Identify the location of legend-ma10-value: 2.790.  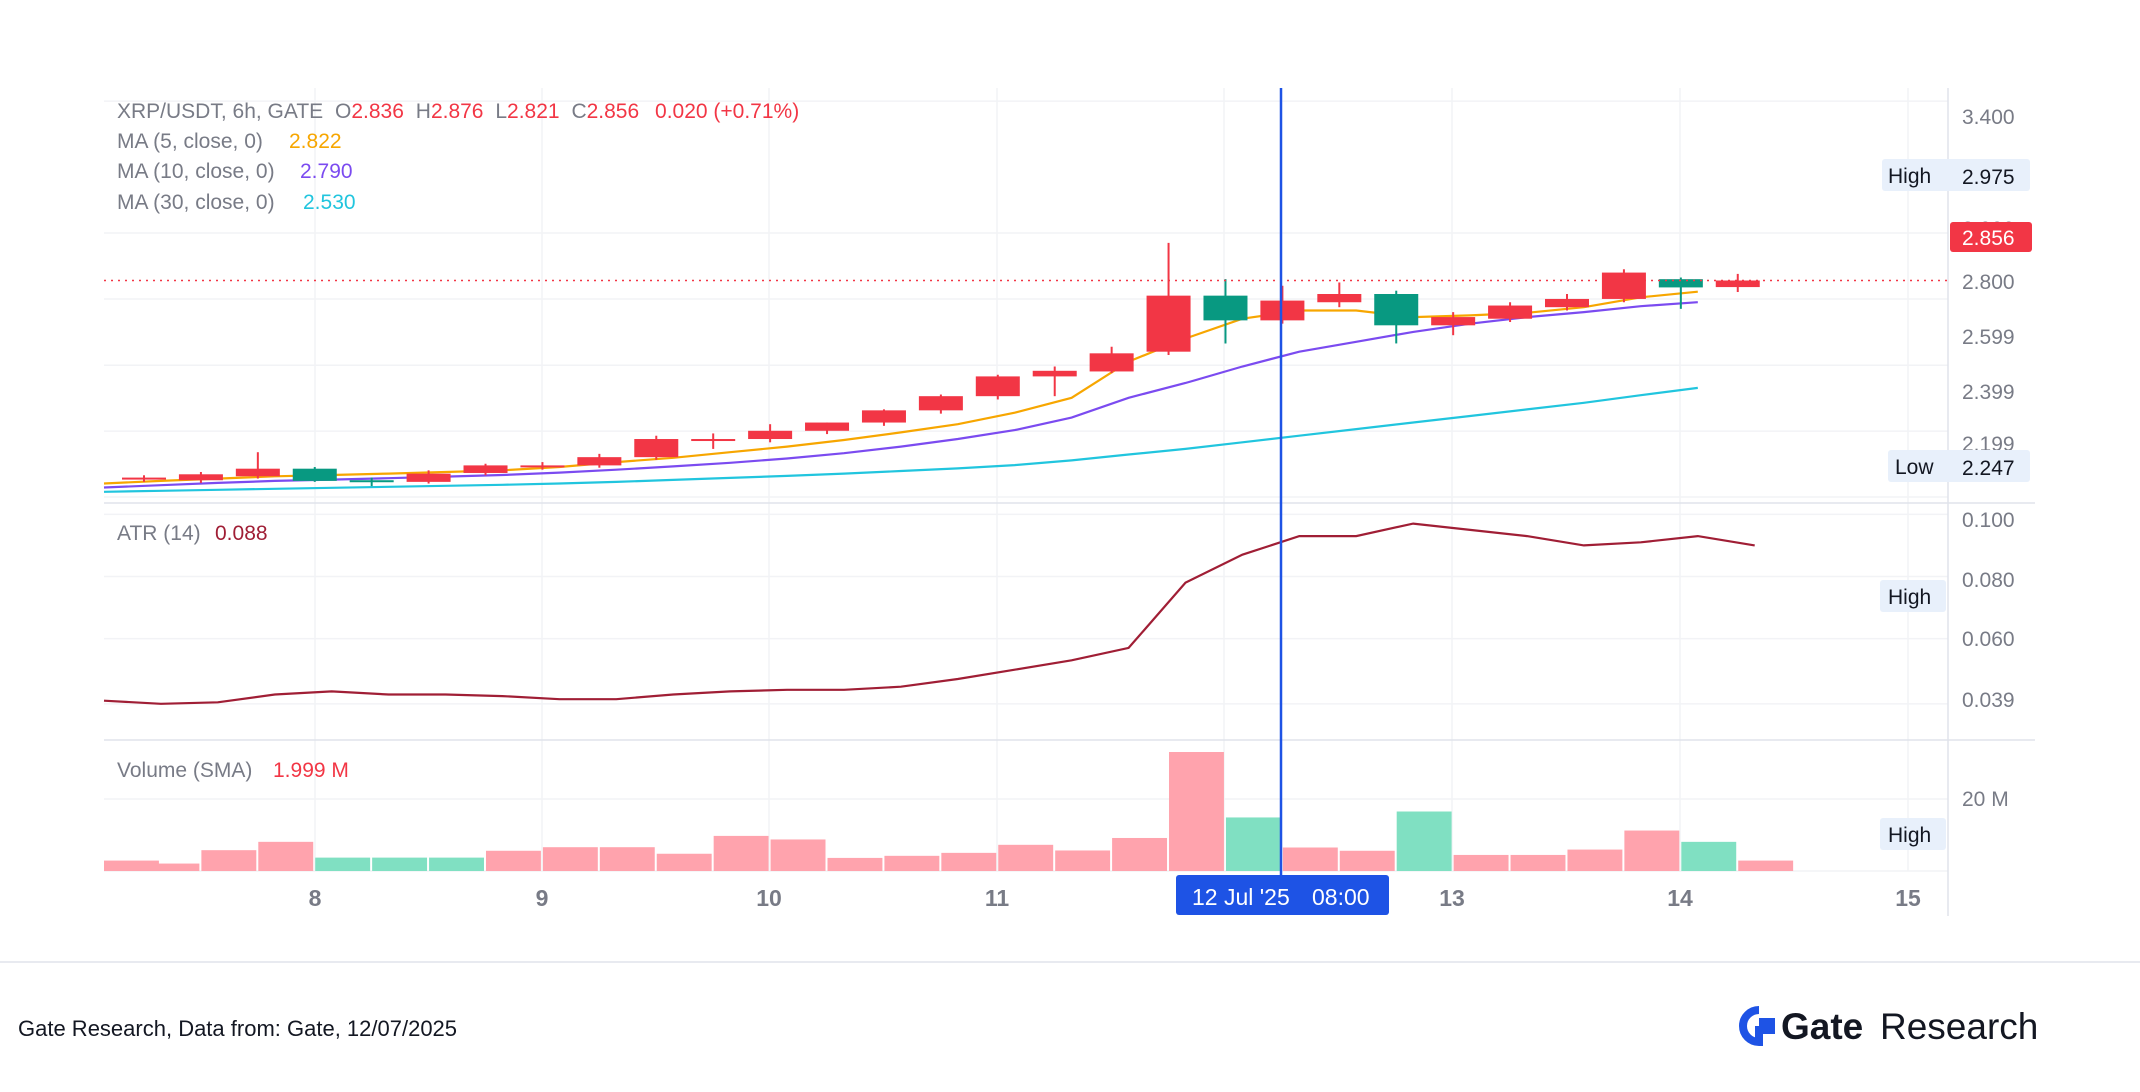
(326, 171).